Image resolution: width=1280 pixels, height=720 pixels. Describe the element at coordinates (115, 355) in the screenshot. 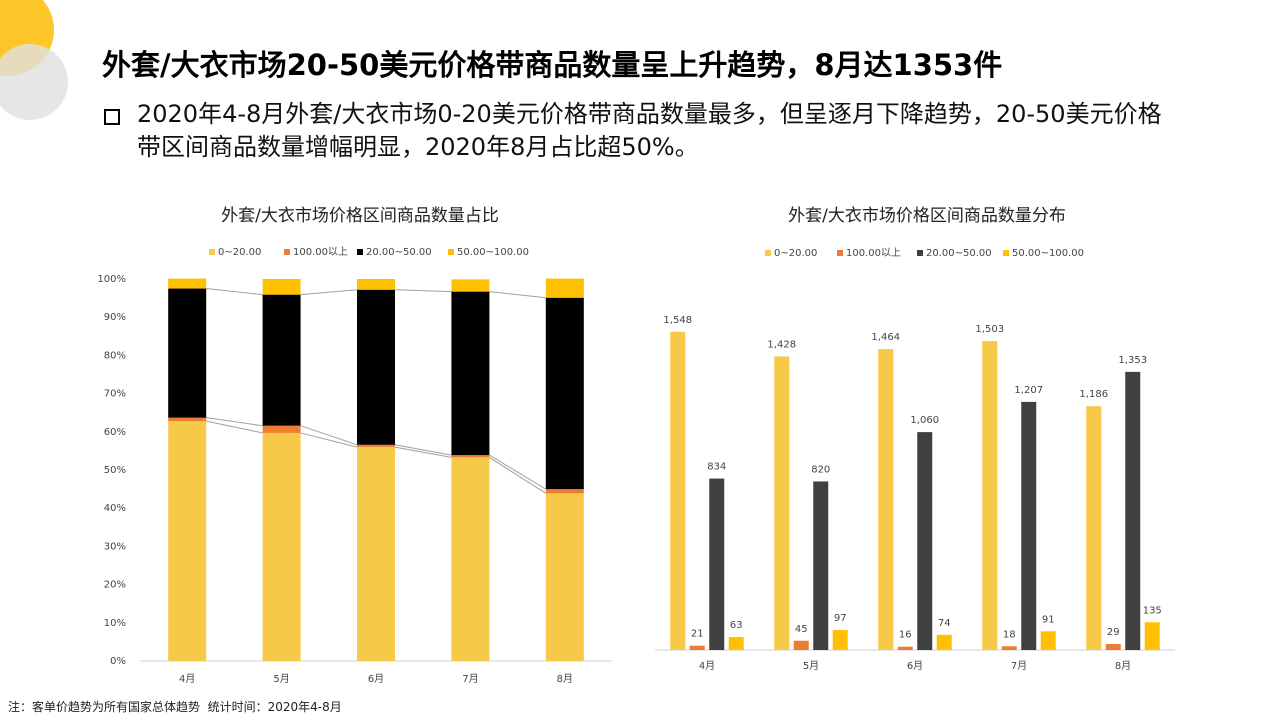

I see `y-tick-label: 80%` at that location.